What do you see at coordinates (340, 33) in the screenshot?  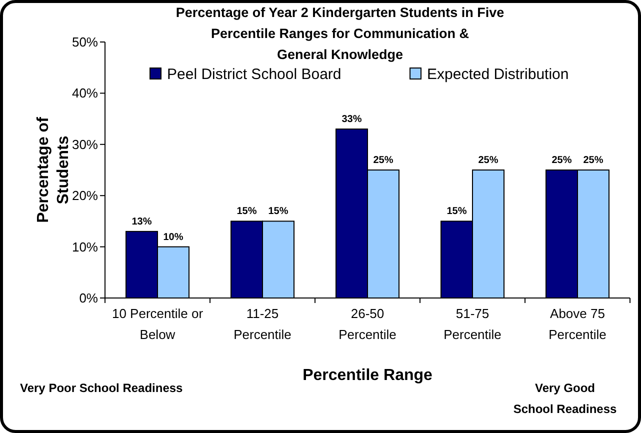 I see `chart-title: Percentage of Year 2 Kindergarten Students in Five Percentile Ranges for Communication & General Knowledge` at bounding box center [340, 33].